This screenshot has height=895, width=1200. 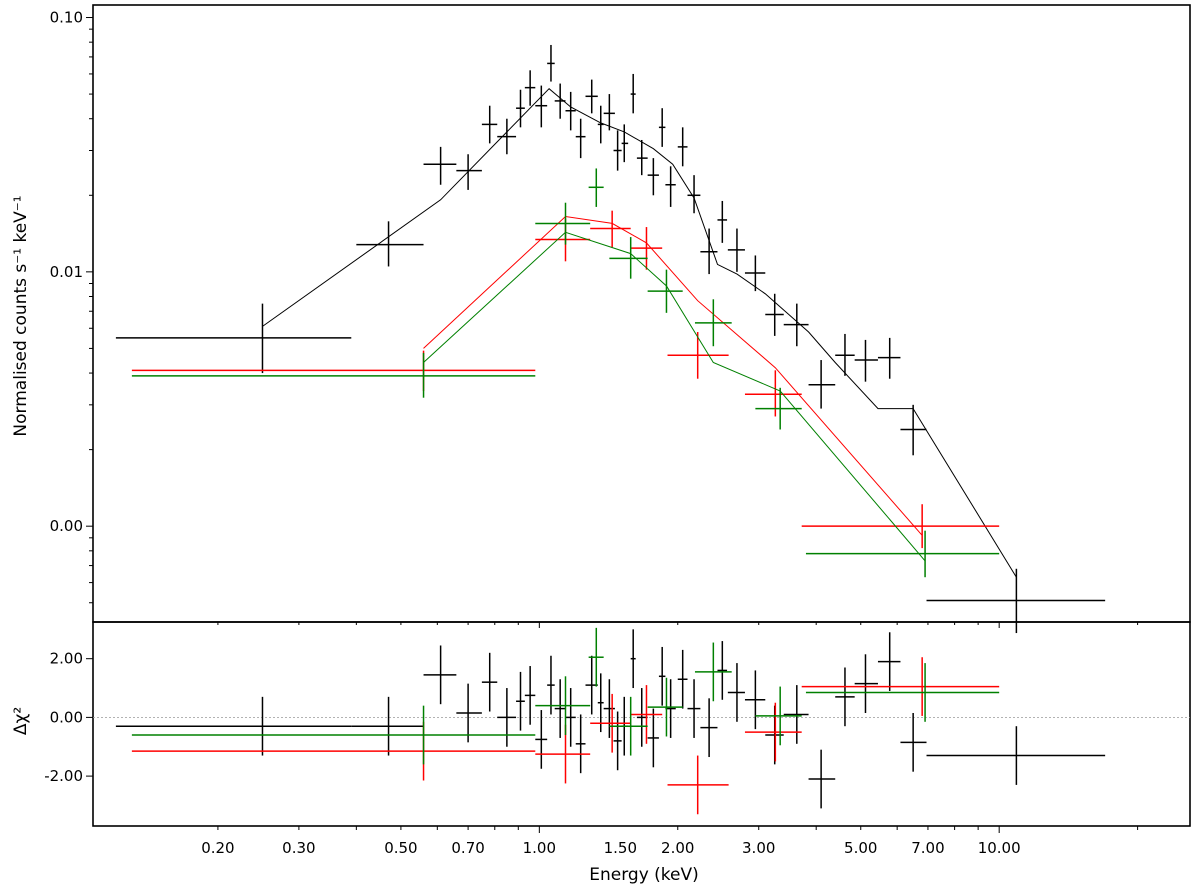 What do you see at coordinates (66, 526) in the screenshot?
I see `spectrum-y-tick-label: 0.00` at bounding box center [66, 526].